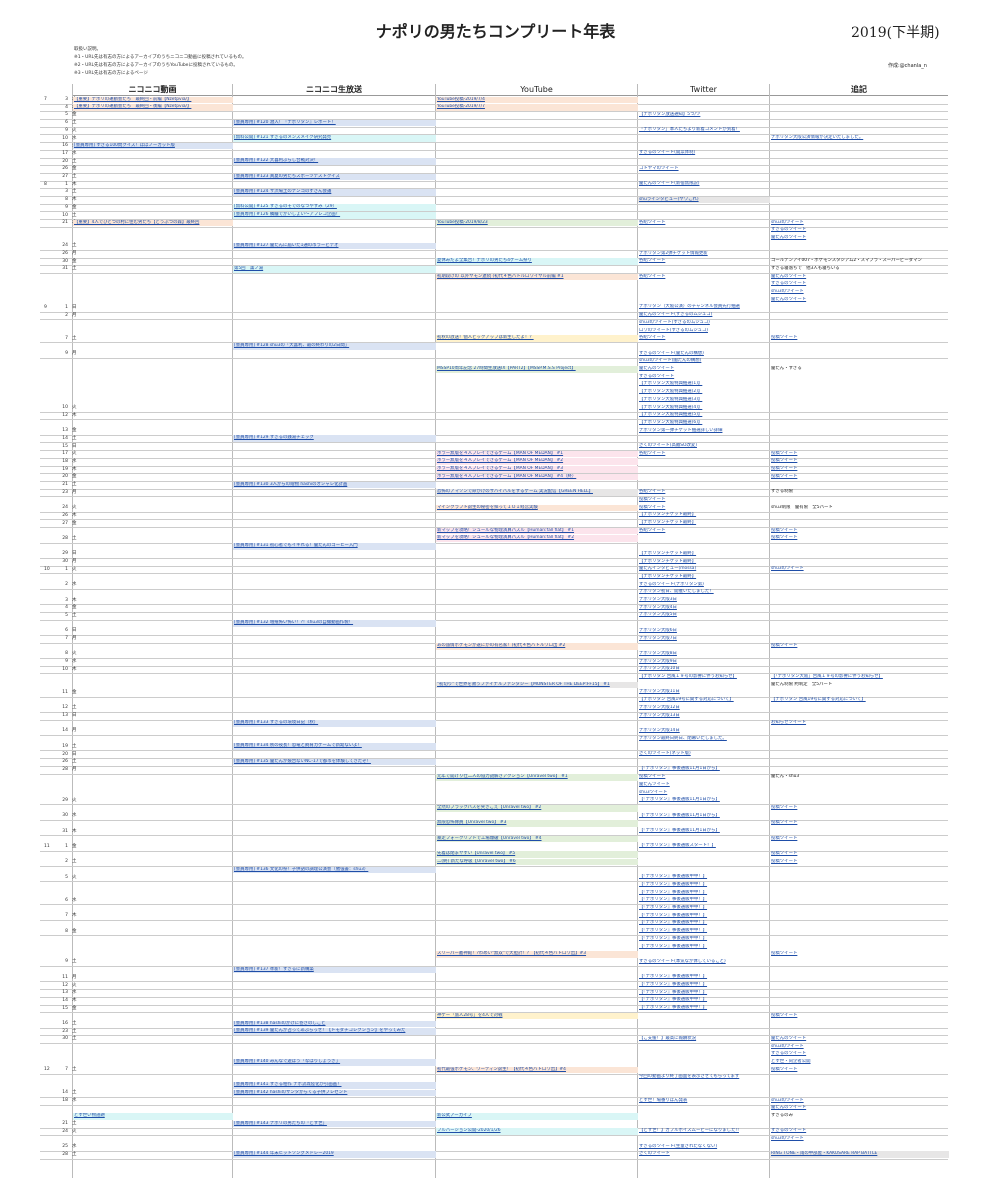 The image size is (991, 1200). Describe the element at coordinates (671, 422) in the screenshot. I see `twitter-link: 【ナポリタン大阪特典抽選(6)】` at that location.